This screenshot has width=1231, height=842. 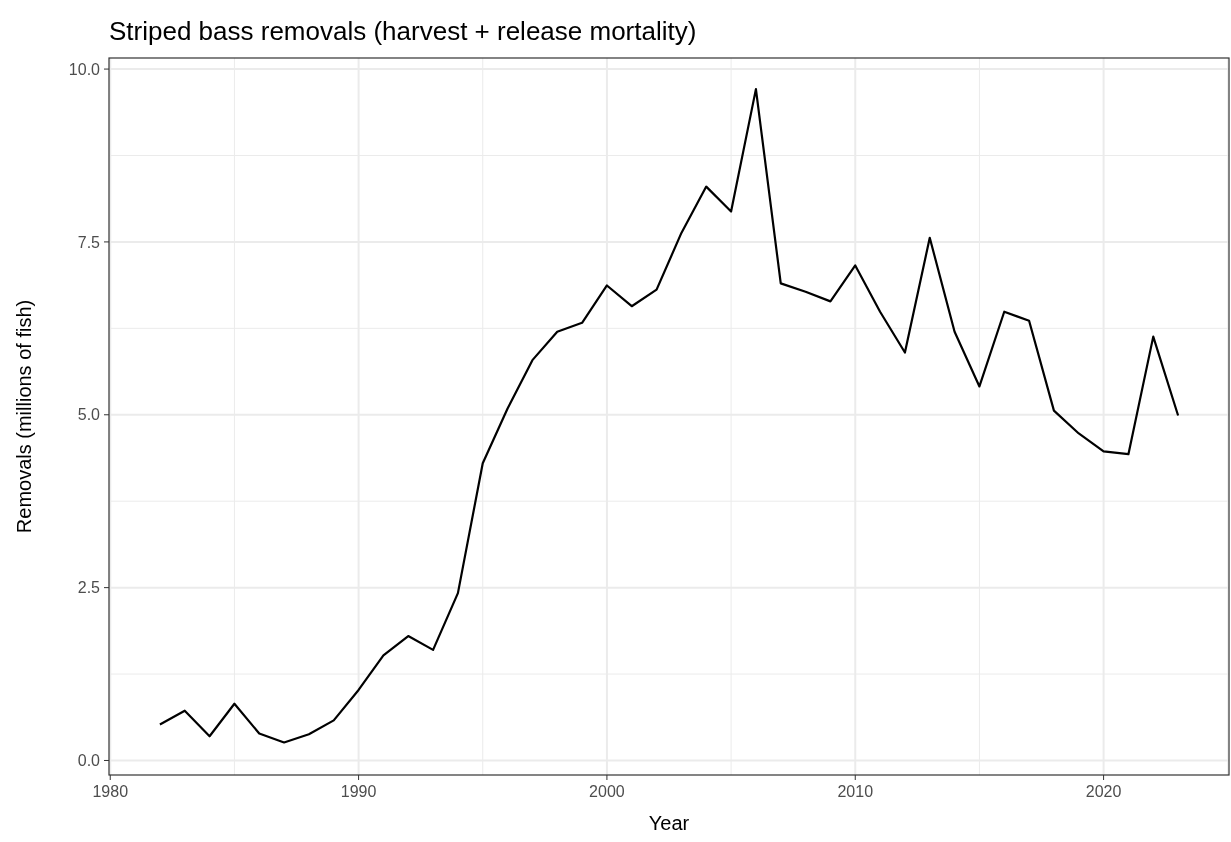 I want to click on x-axis-title: Year, so click(x=669, y=823).